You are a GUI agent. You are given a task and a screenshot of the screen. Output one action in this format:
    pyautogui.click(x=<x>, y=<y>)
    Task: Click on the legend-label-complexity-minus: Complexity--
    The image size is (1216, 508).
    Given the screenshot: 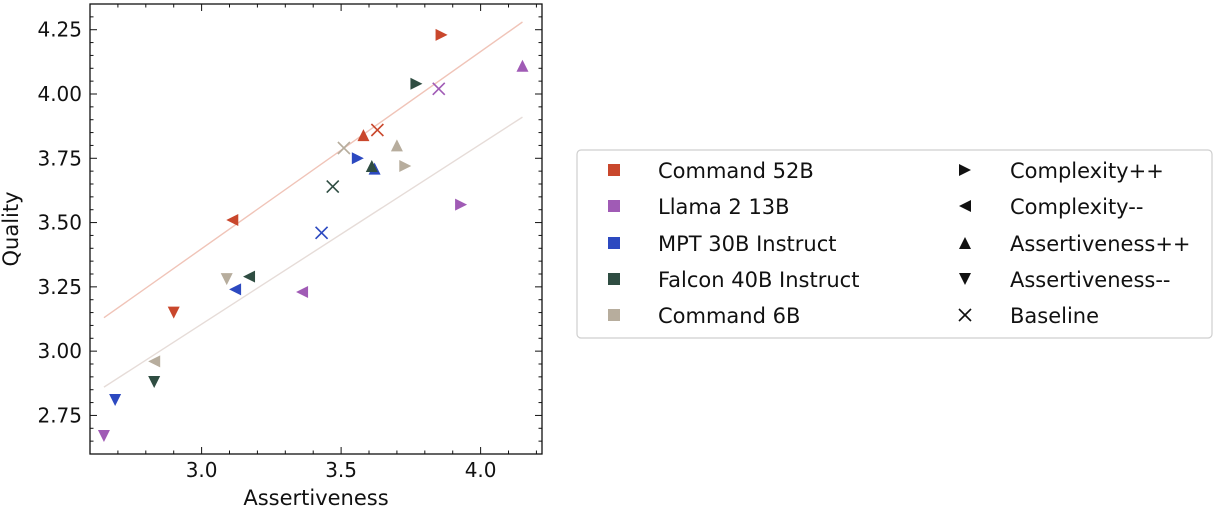 What is the action you would take?
    pyautogui.click(x=1076, y=207)
    